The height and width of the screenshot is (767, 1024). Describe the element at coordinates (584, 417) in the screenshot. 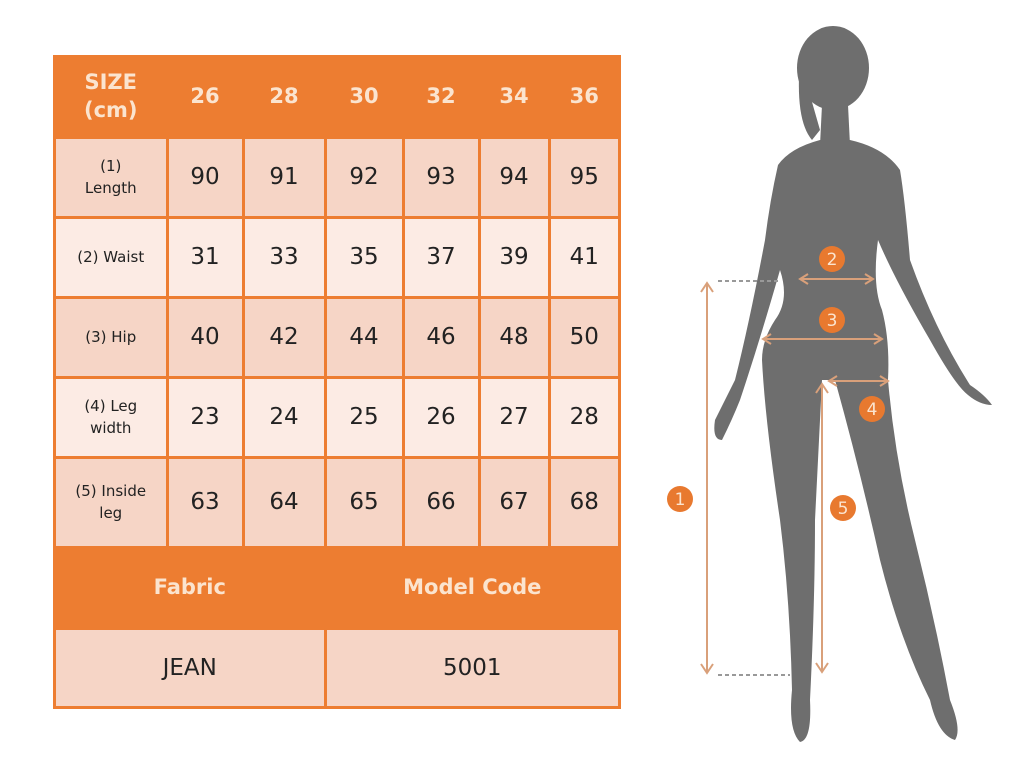

I see `table-cell: 28` at that location.